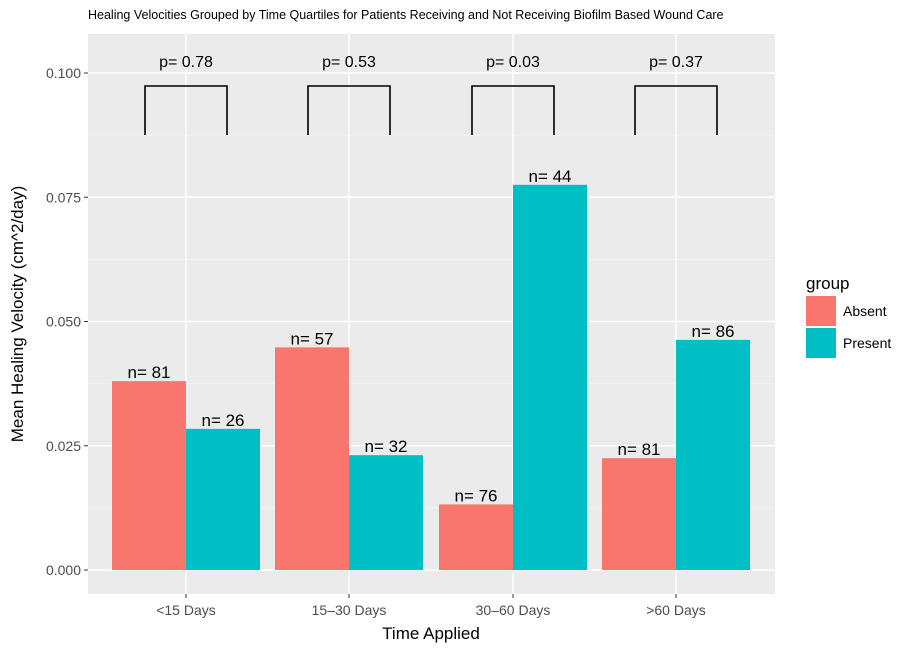  I want to click on count-label: n= 32, so click(385, 446).